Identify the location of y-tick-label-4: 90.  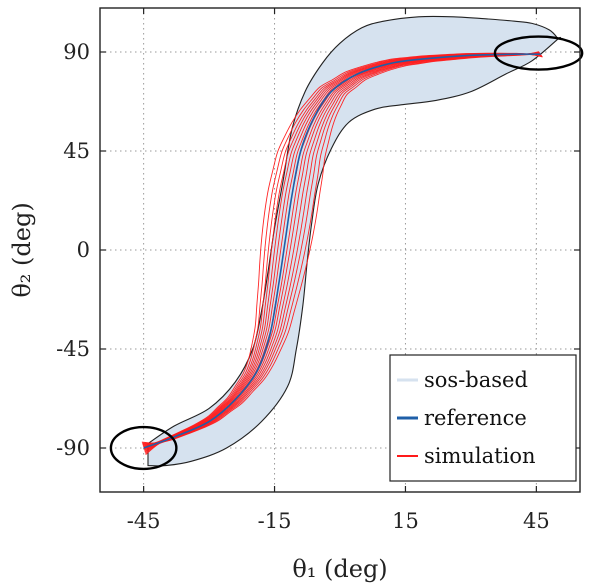
(76, 52).